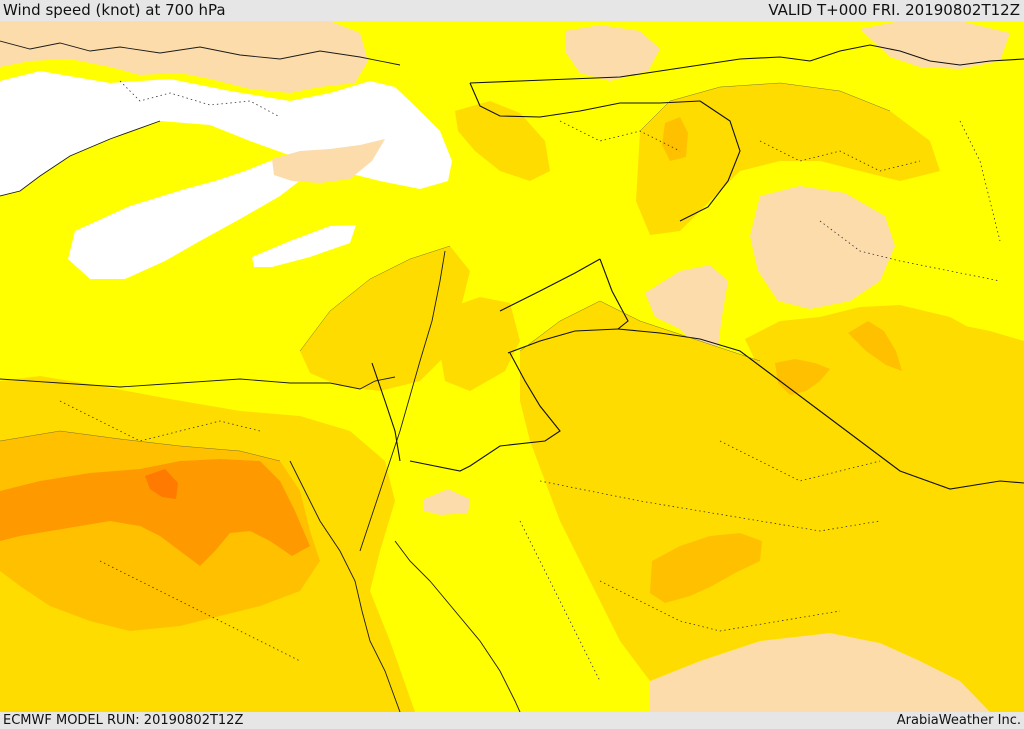  Describe the element at coordinates (935, 45) in the screenshot. I see `field-light-iran` at that location.